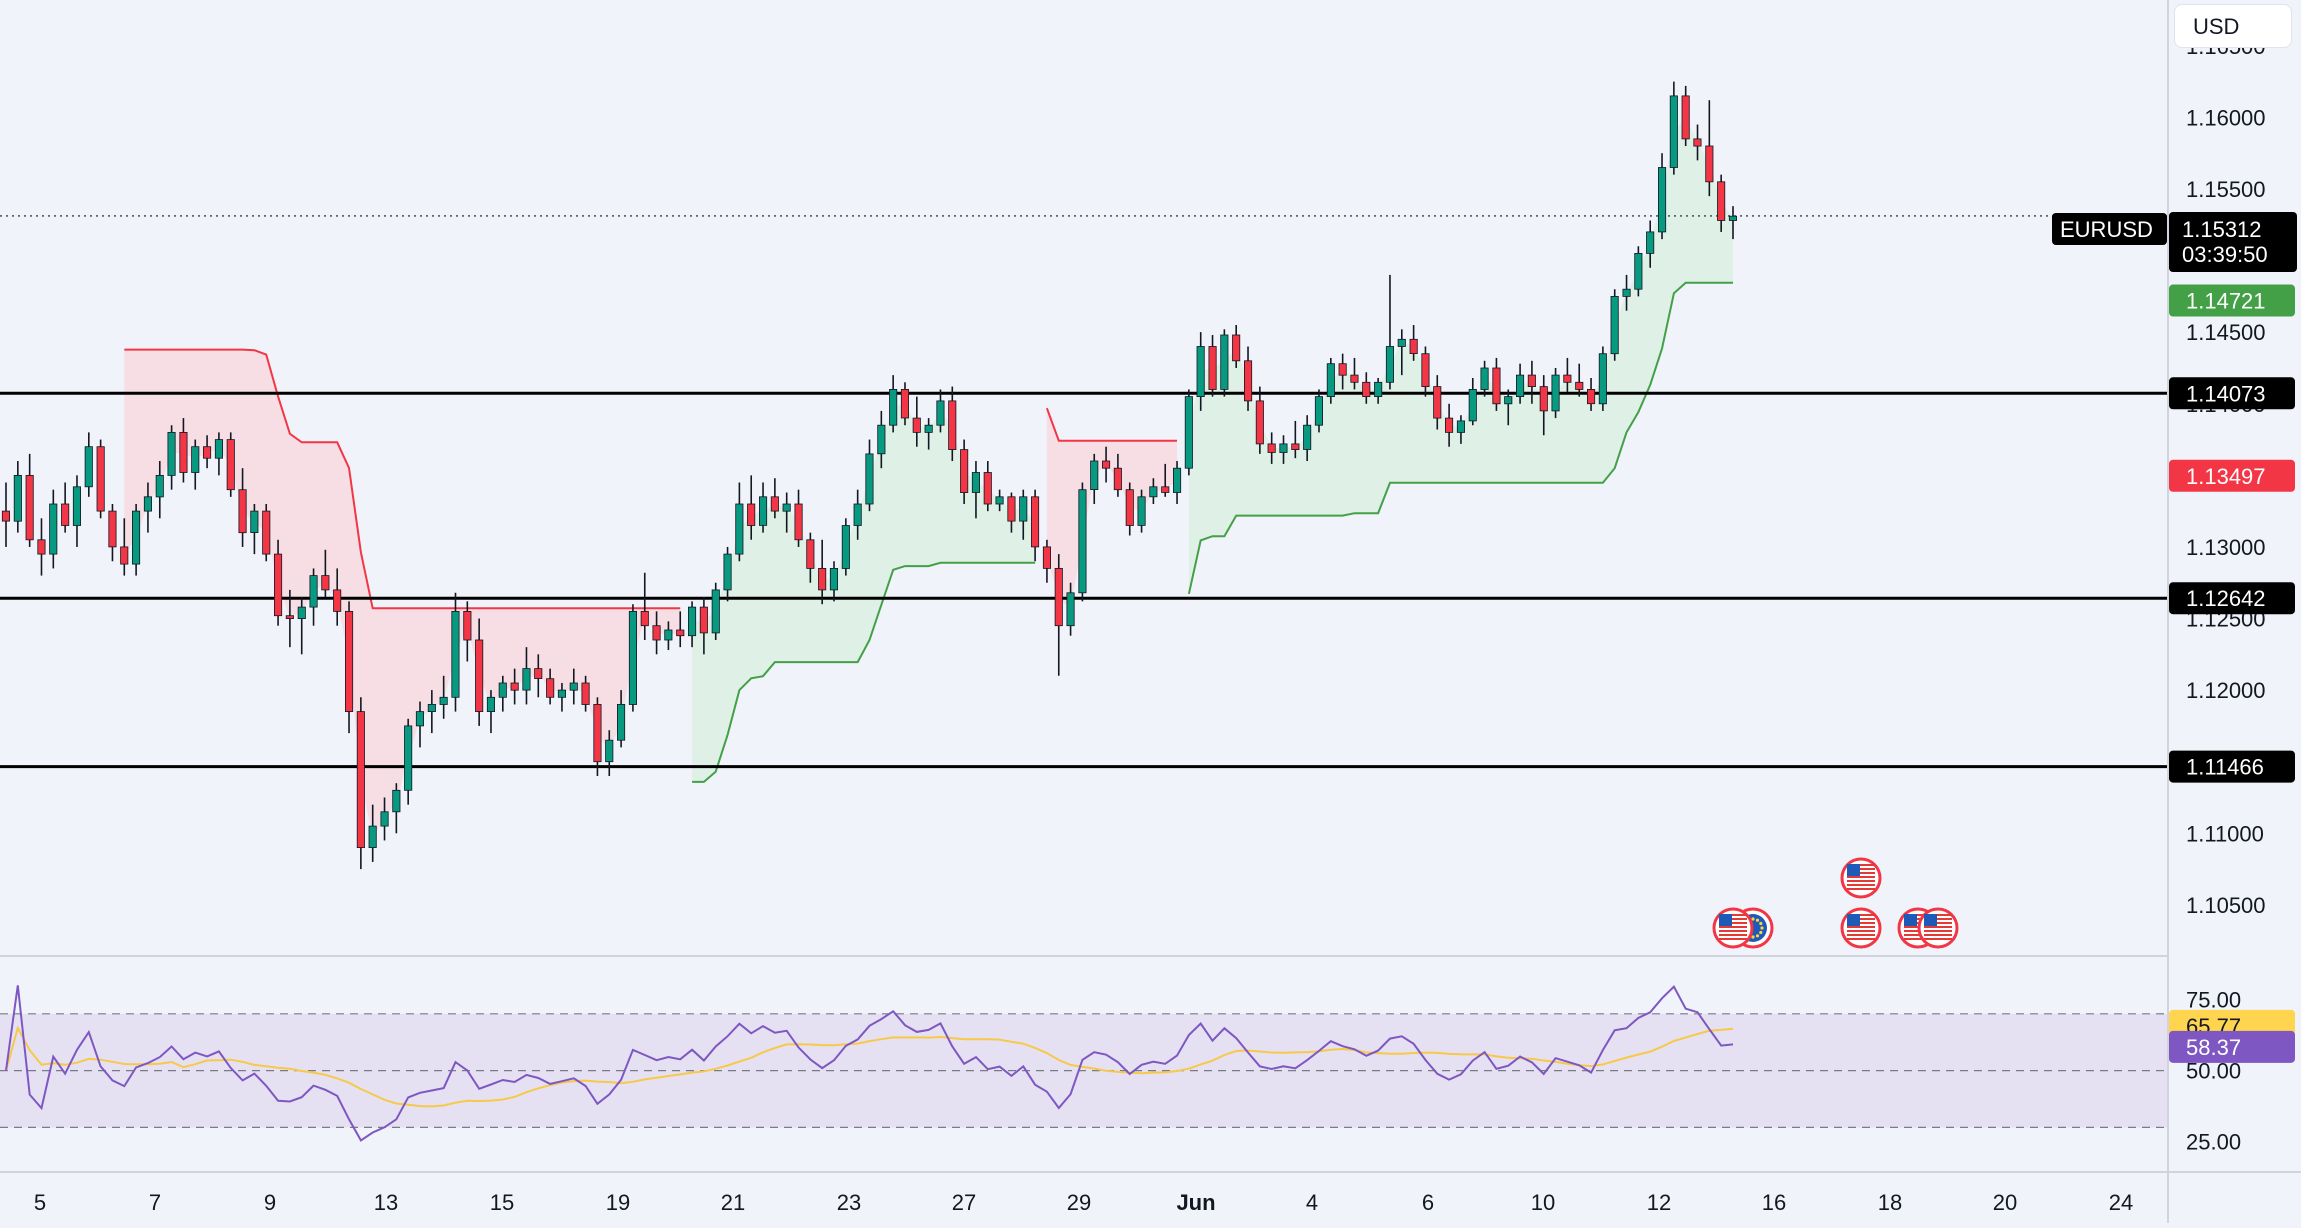  Describe the element at coordinates (2106, 229) in the screenshot. I see `symbol-tag: EURUSD` at that location.